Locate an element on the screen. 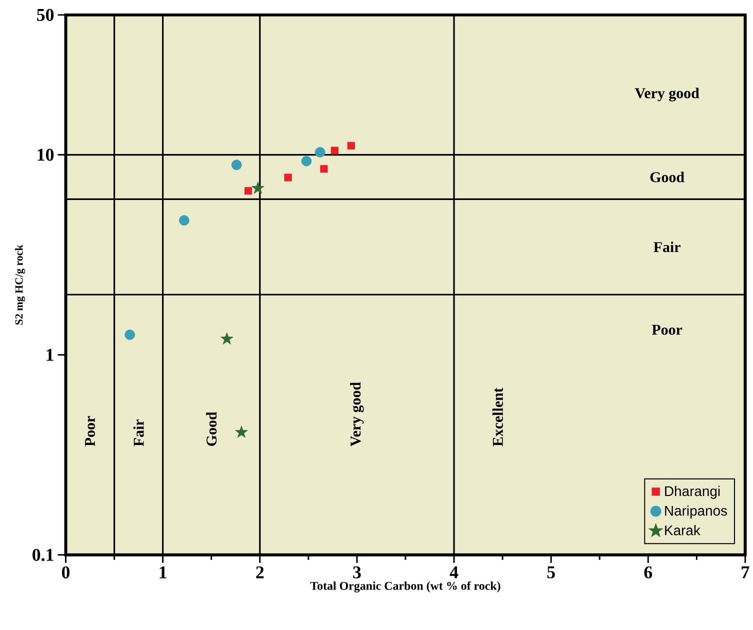  x-tick-label: 0 is located at coordinates (66, 572).